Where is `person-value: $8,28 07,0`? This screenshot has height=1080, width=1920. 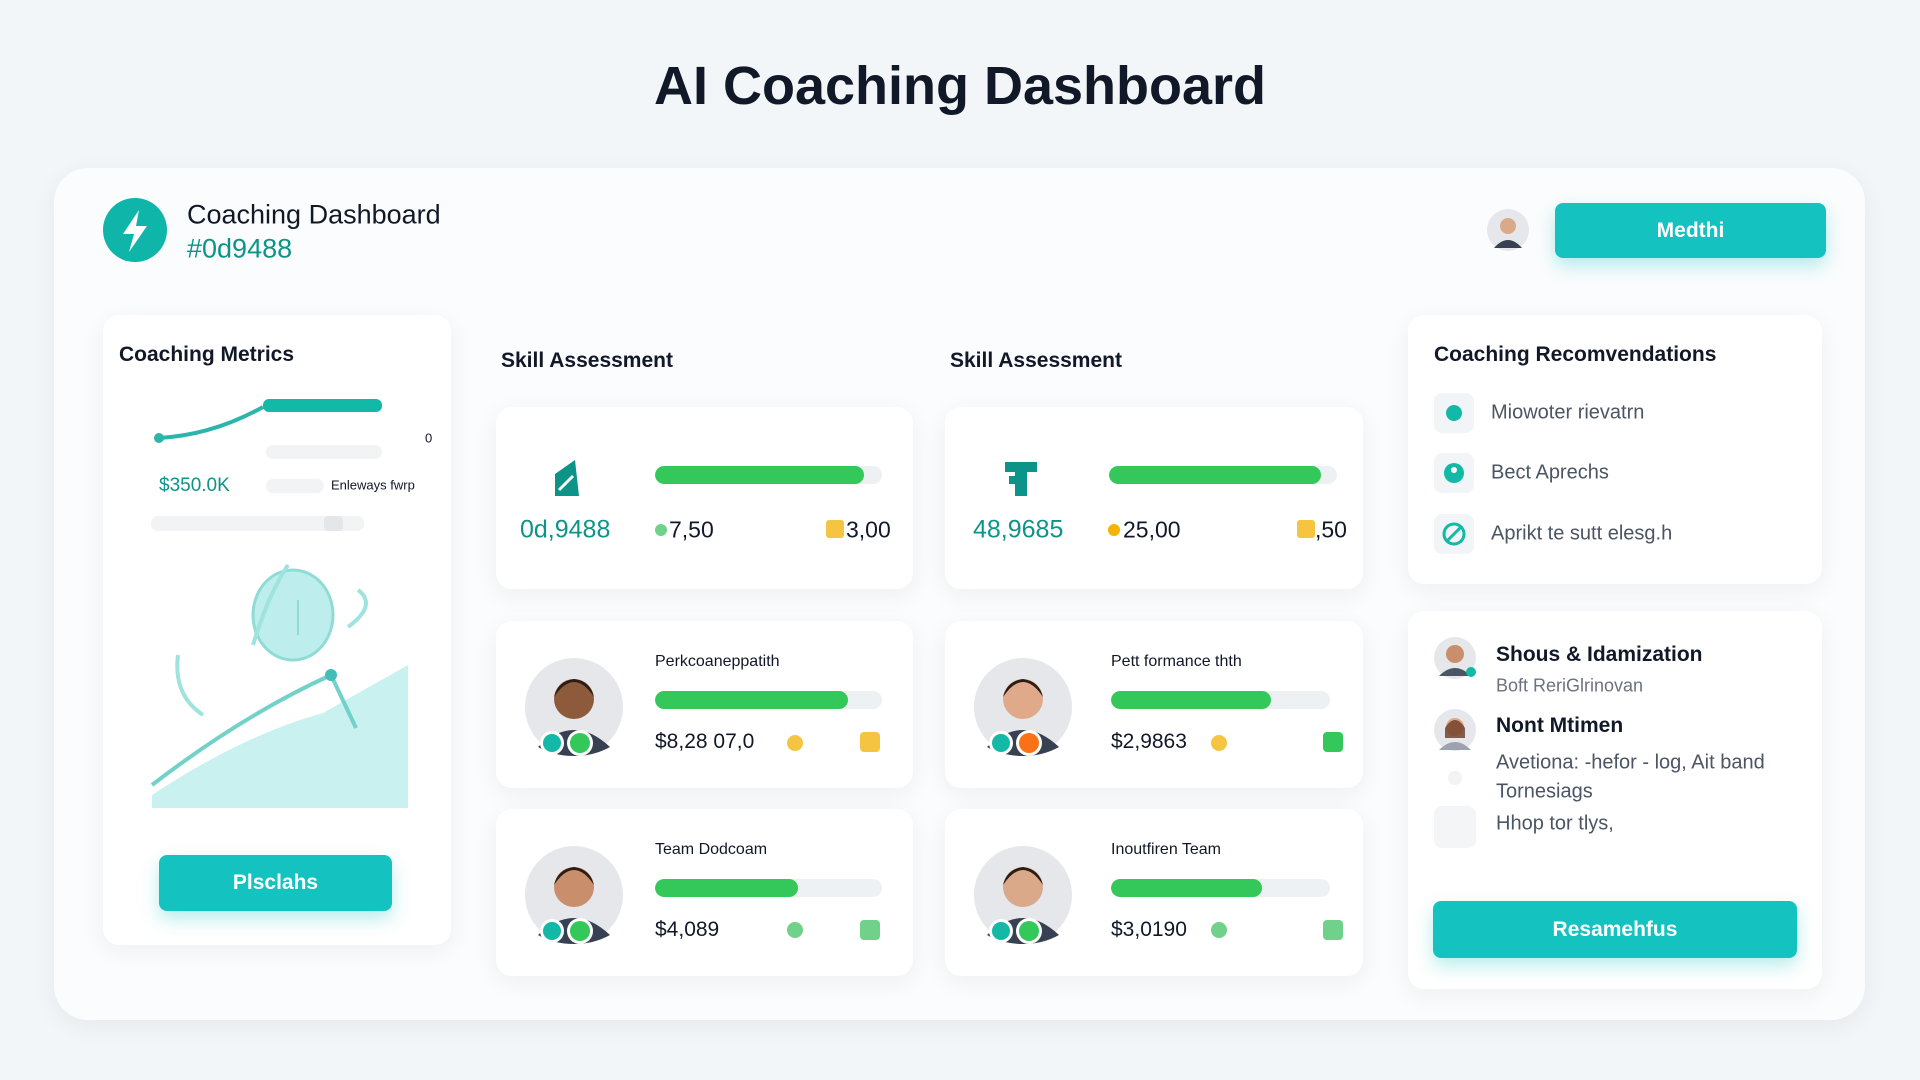 person-value: $8,28 07,0 is located at coordinates (705, 741).